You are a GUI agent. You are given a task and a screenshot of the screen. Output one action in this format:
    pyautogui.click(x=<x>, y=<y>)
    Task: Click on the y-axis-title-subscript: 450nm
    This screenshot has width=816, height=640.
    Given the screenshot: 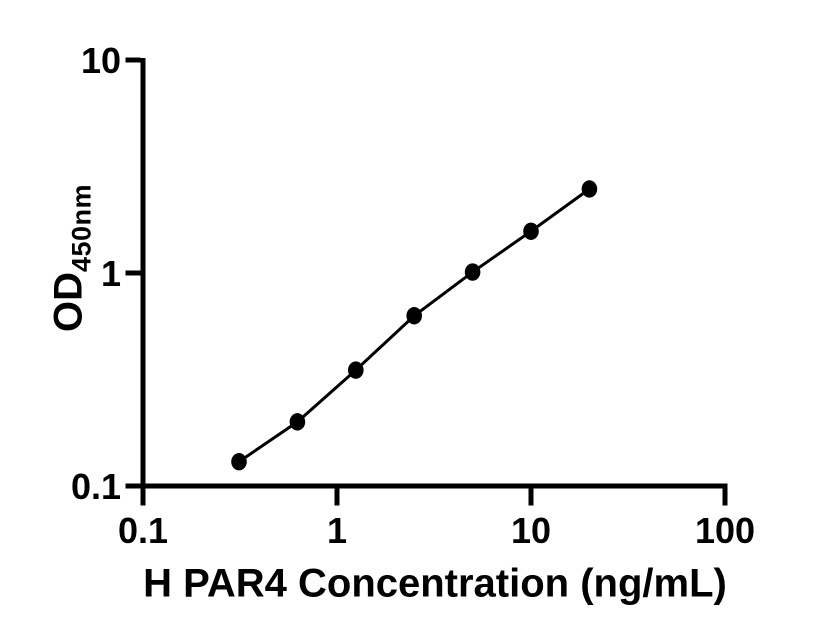 What is the action you would take?
    pyautogui.click(x=81, y=228)
    